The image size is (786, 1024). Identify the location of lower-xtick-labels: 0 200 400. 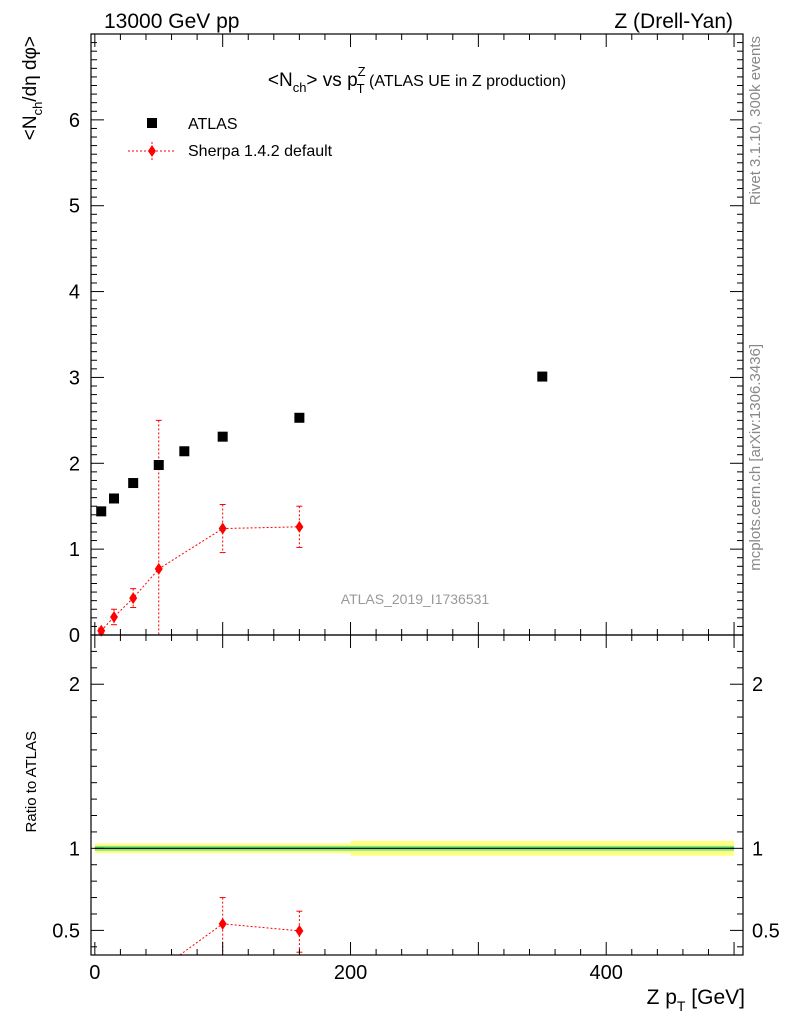
(356, 973).